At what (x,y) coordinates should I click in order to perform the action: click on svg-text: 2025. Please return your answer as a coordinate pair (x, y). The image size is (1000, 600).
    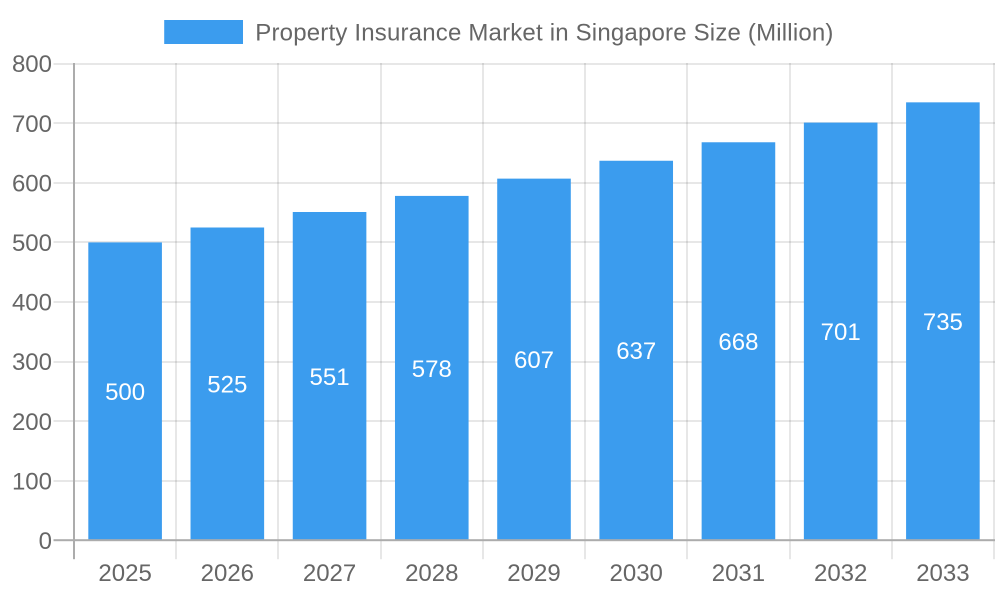
    Looking at the image, I should click on (124, 573).